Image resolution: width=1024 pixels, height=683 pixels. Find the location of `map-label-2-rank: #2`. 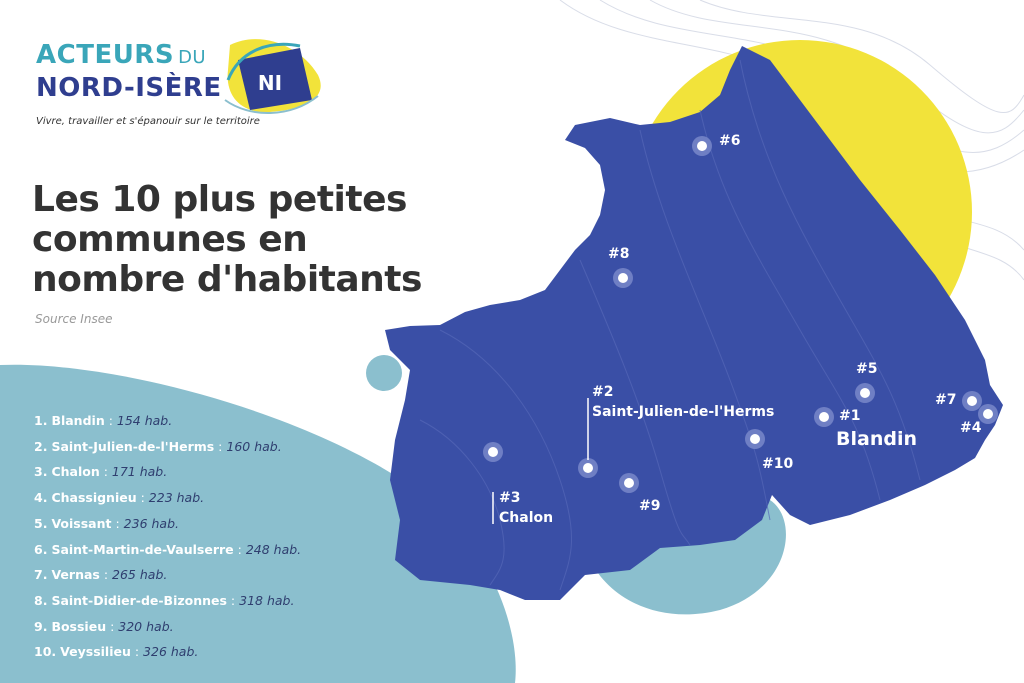

map-label-2-rank: #2 is located at coordinates (603, 392).